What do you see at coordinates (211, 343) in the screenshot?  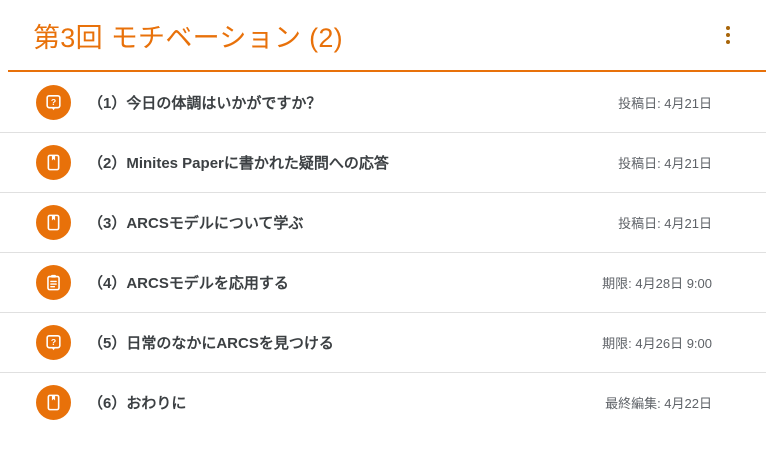 I see `item-title: （5）日常のなかにARCSを見つける` at bounding box center [211, 343].